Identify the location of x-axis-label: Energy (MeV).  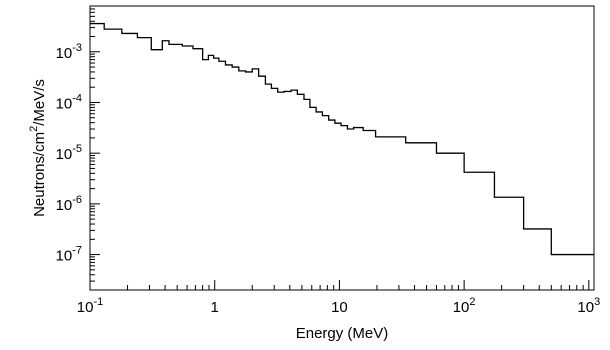
(342, 333).